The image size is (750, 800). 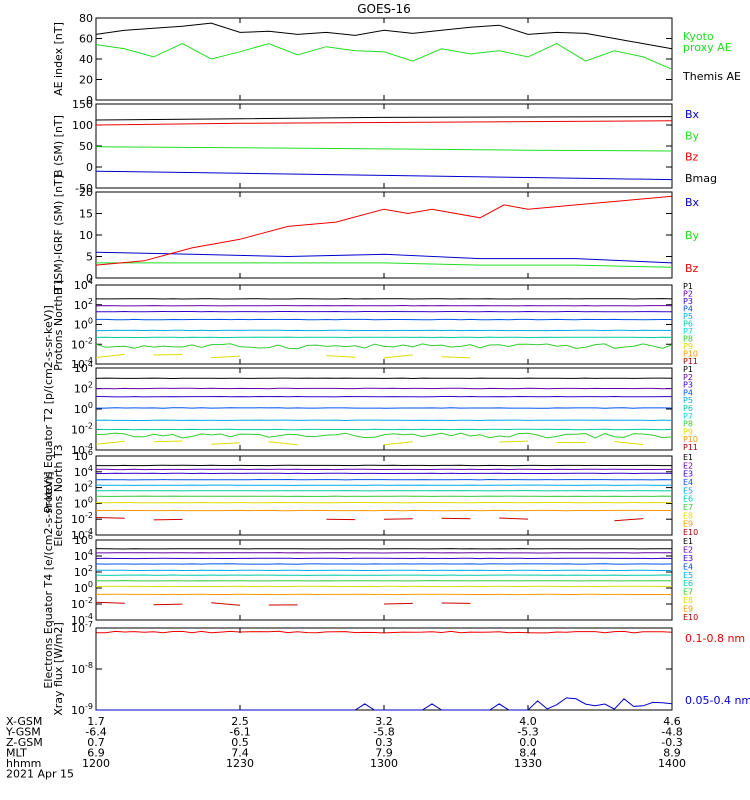 I want to click on x-tick-value: -4.8, so click(x=671, y=732).